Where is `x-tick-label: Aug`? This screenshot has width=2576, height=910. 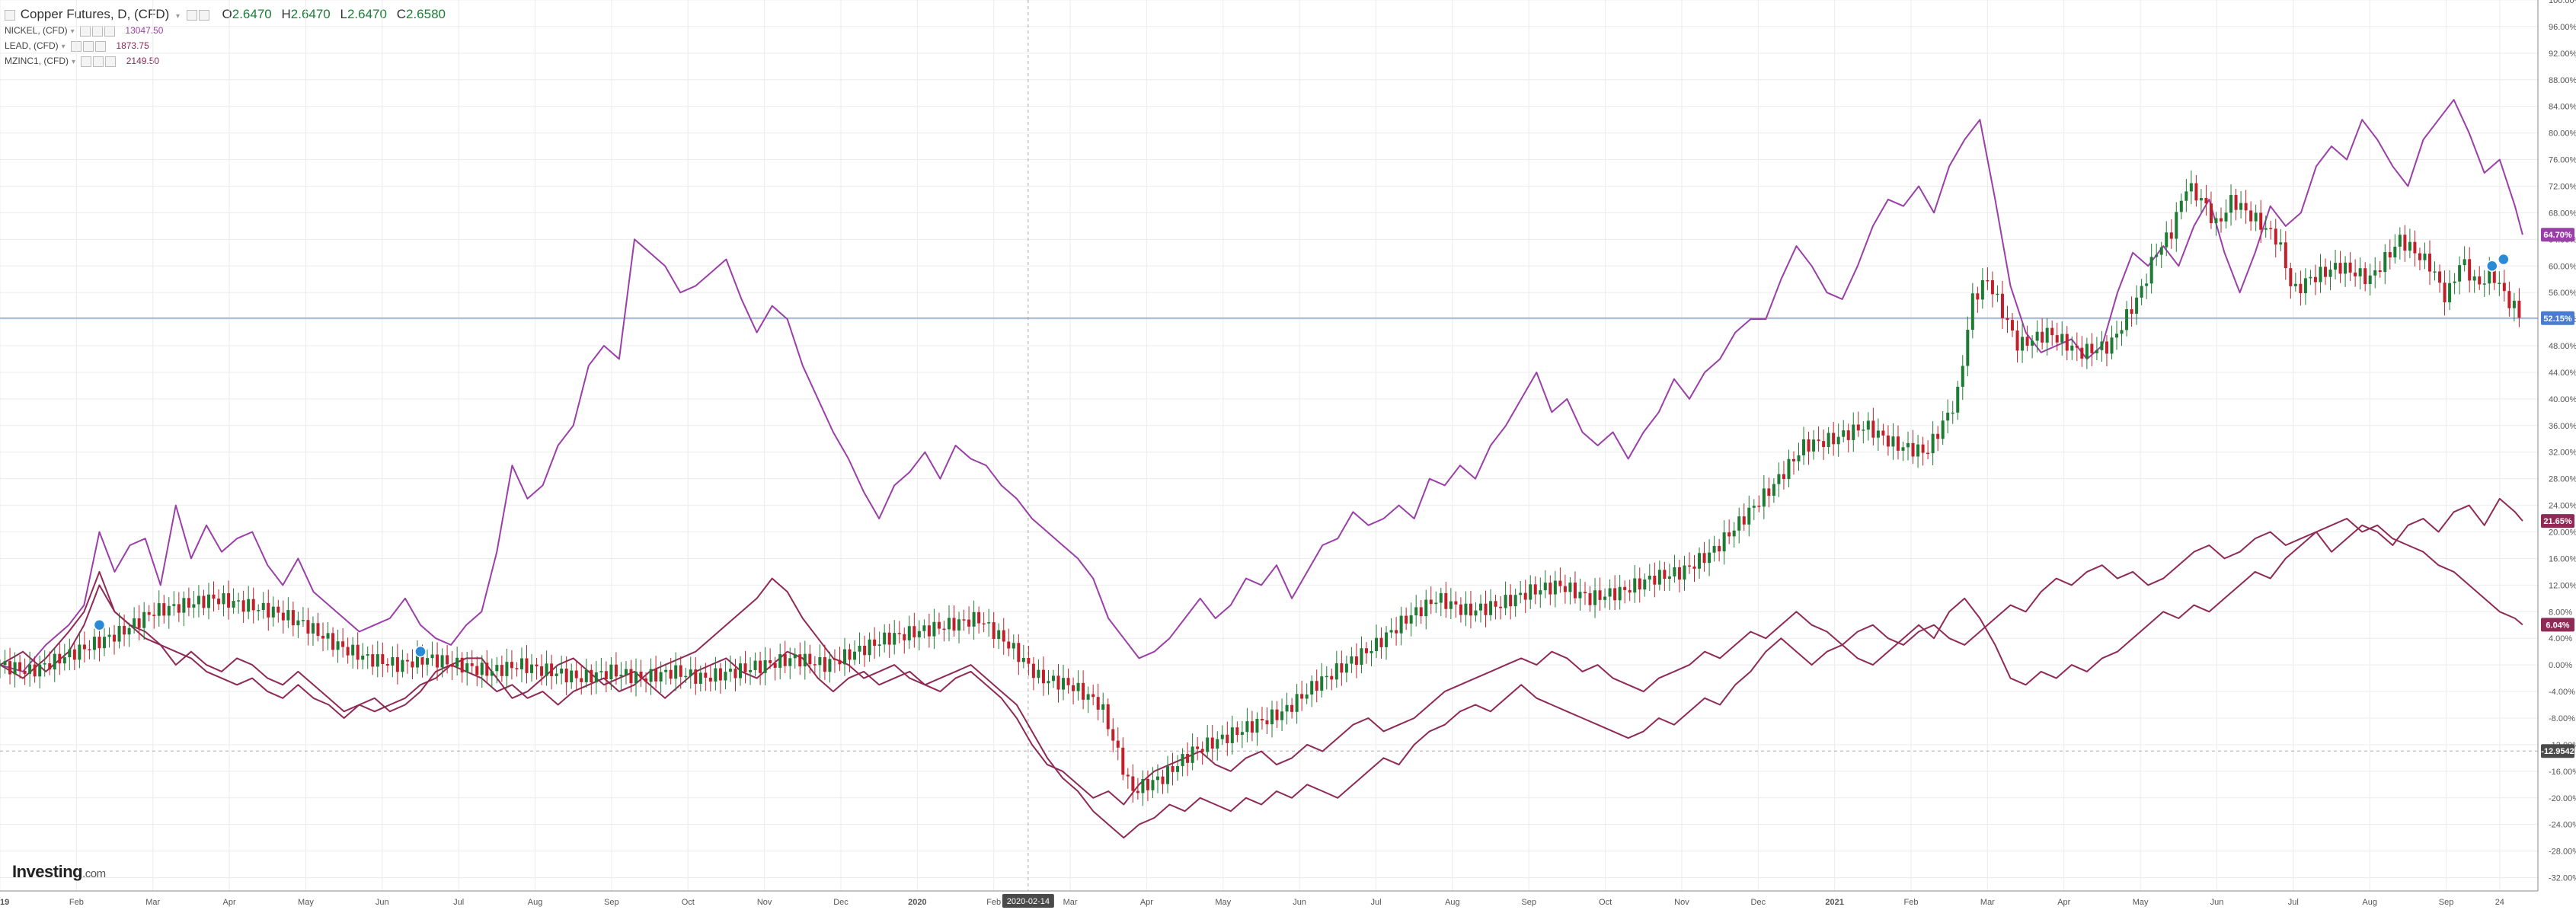
x-tick-label: Aug is located at coordinates (535, 902).